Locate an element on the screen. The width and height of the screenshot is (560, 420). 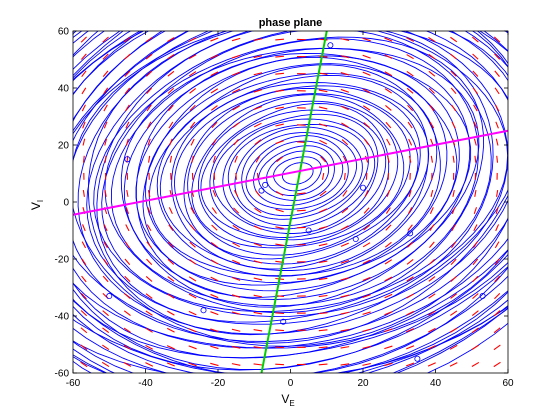
x-axis-label: VE is located at coordinates (287, 400).